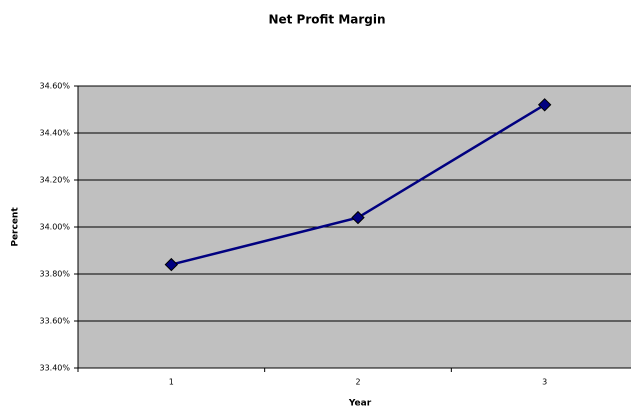 This screenshot has width=631, height=410. I want to click on y-tick-label: 33.40%, so click(54, 368).